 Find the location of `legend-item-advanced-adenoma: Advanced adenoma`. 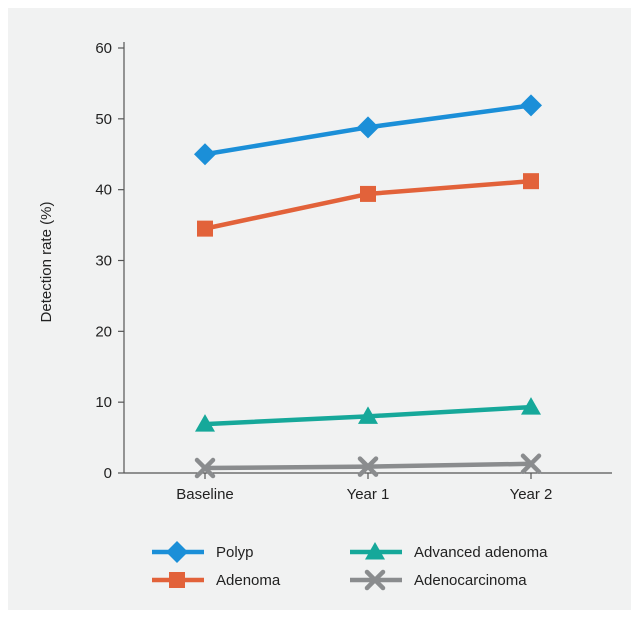

legend-item-advanced-adenoma: Advanced adenoma is located at coordinates (449, 551).